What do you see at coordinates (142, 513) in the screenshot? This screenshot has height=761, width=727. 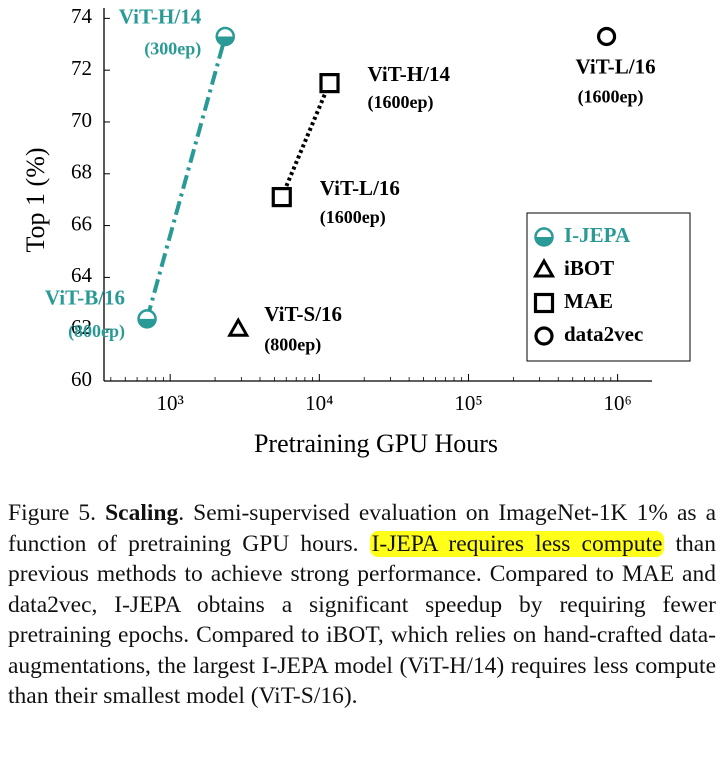 I see `caption-title: Scaling` at bounding box center [142, 513].